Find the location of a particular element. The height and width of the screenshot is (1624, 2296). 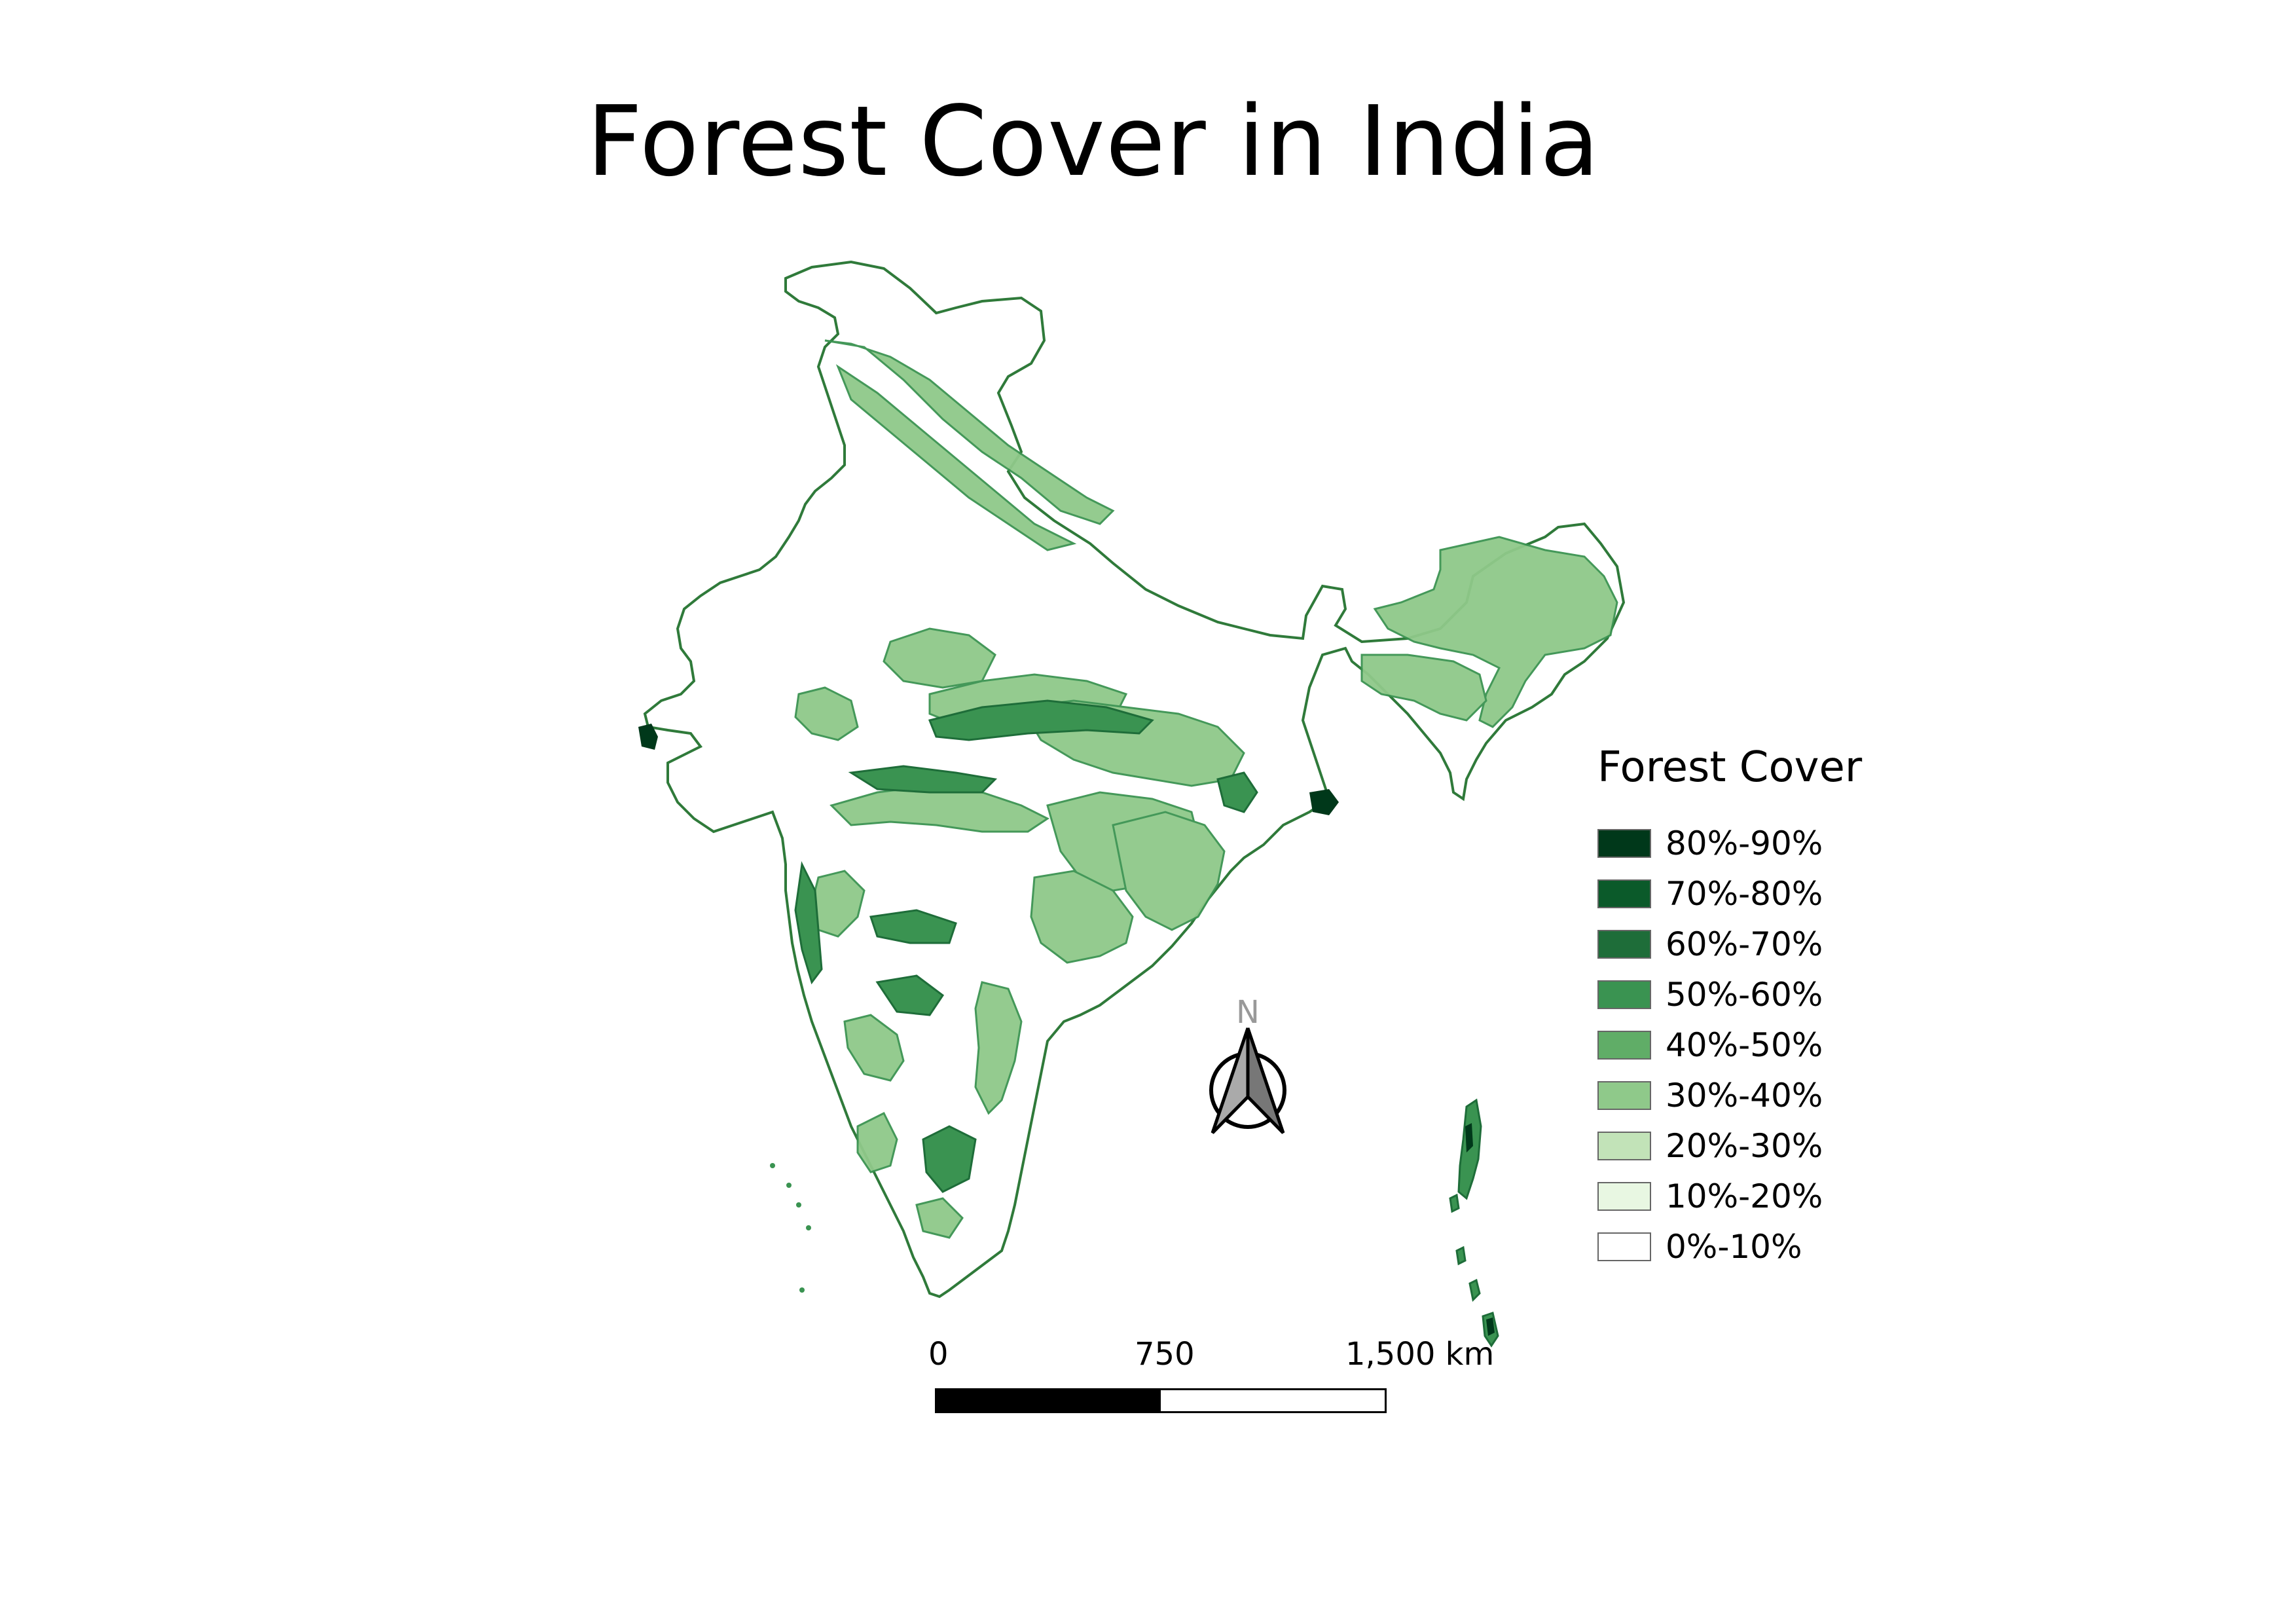

andaman-islands is located at coordinates (1474, 1223).